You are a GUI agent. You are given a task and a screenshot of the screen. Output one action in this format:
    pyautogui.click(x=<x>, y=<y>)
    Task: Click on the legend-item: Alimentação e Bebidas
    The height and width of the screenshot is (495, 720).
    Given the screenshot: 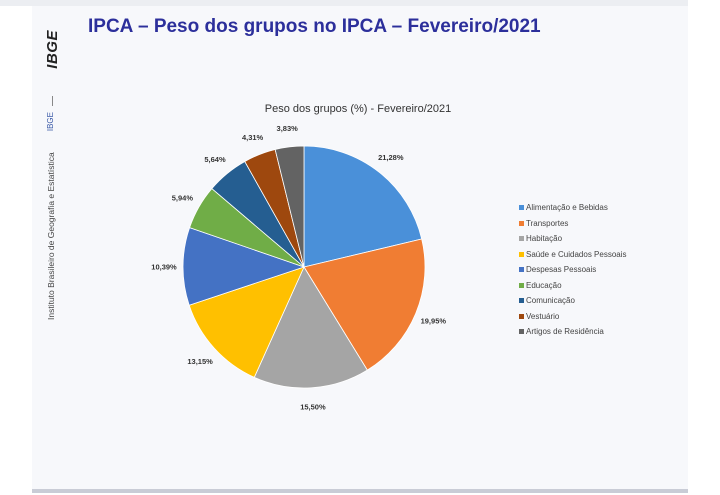 What is the action you would take?
    pyautogui.click(x=573, y=208)
    